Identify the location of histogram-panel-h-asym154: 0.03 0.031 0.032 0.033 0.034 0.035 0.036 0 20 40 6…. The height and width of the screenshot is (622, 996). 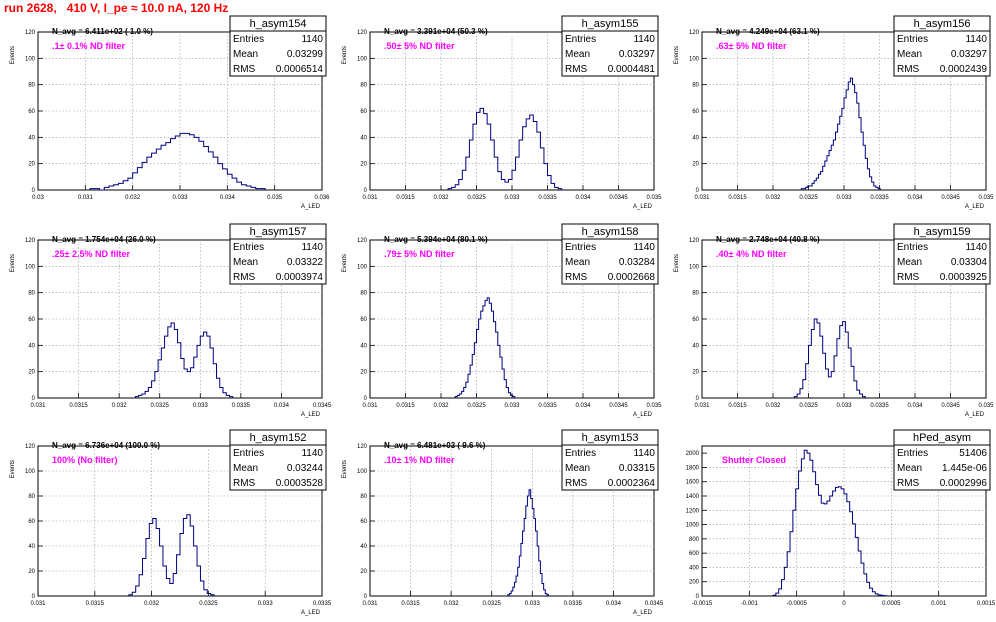
(170, 112).